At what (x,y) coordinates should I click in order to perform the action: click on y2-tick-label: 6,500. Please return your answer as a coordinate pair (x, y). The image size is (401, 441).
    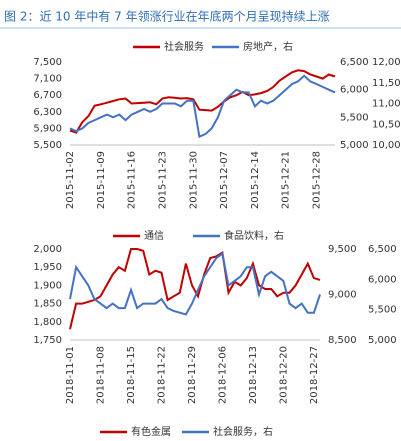
    Looking at the image, I should click on (354, 62).